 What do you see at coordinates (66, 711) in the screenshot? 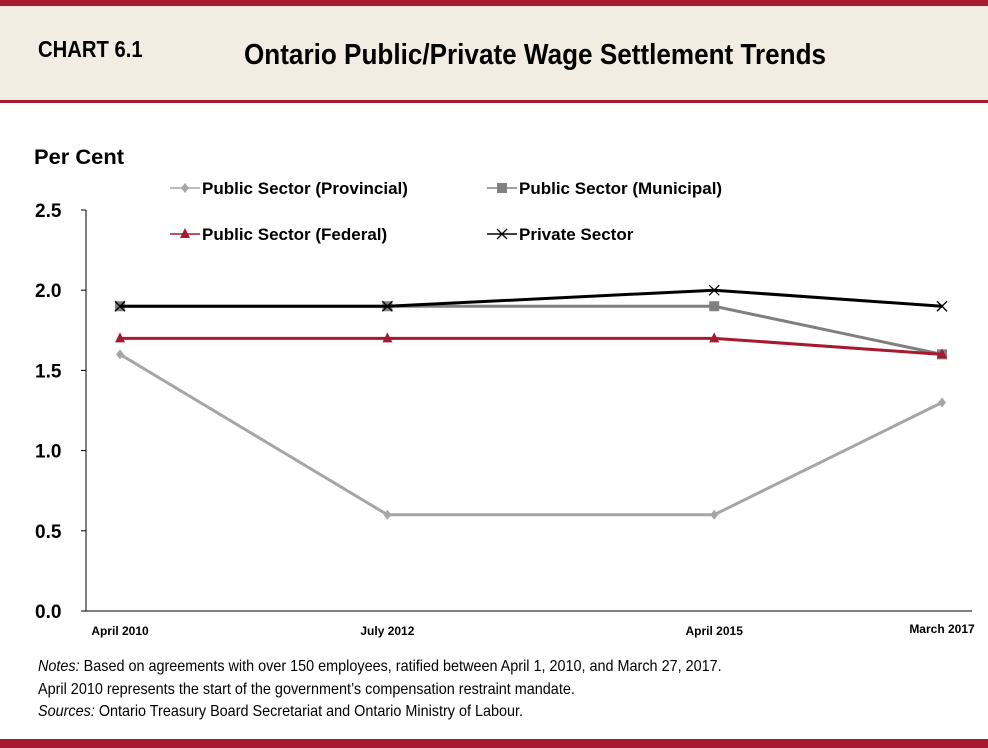
I see `sources-label: Sources:` at bounding box center [66, 711].